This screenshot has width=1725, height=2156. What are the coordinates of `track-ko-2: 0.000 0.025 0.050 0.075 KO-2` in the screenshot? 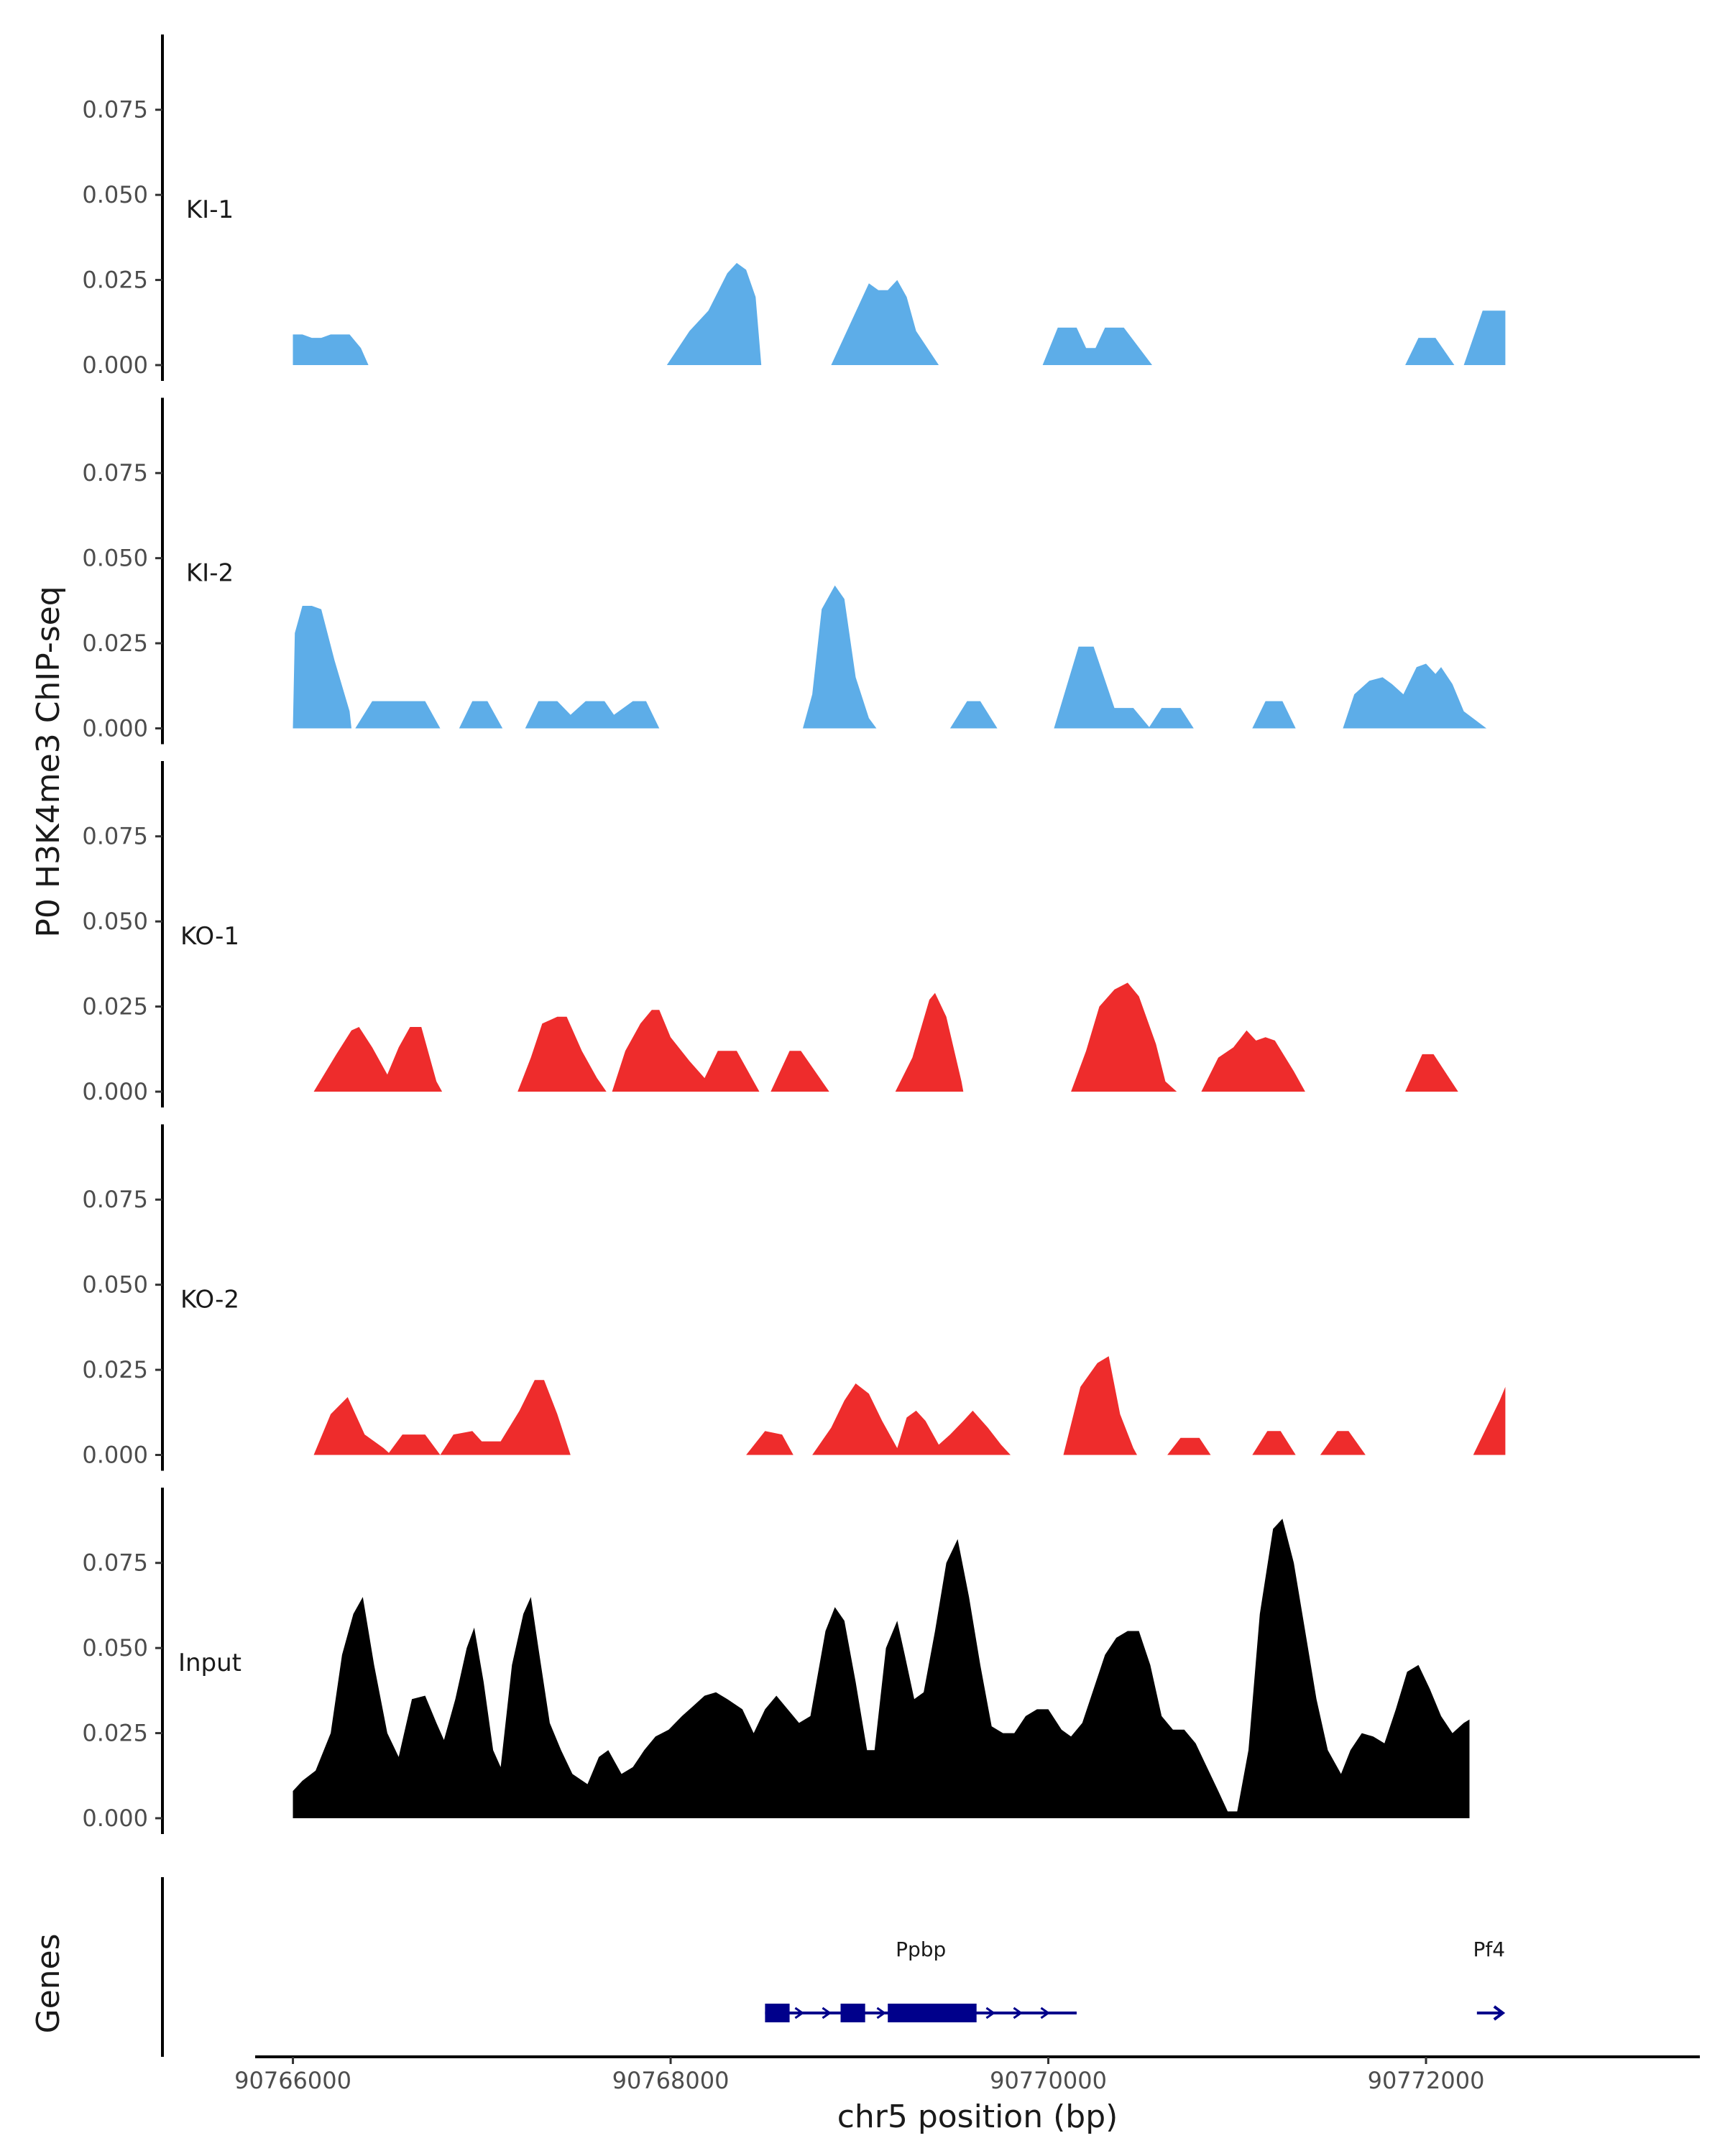 It's located at (794, 1297).